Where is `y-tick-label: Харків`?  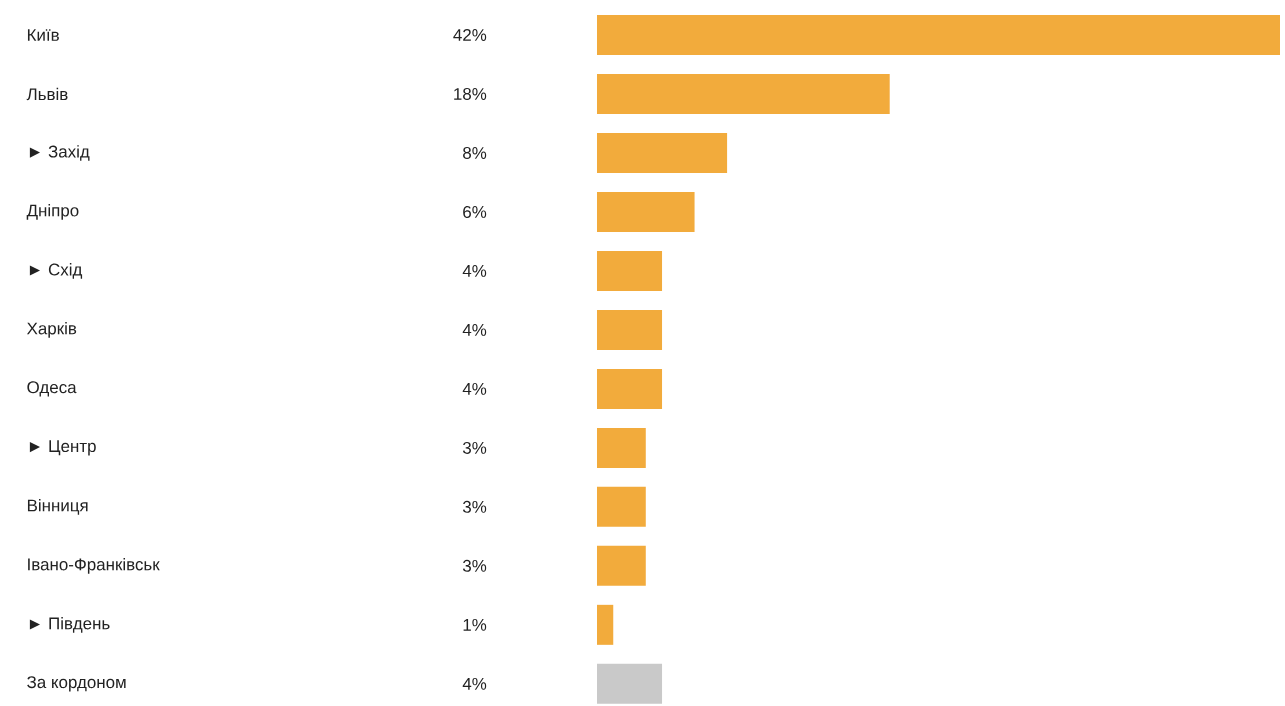 y-tick-label: Харків is located at coordinates (51, 330).